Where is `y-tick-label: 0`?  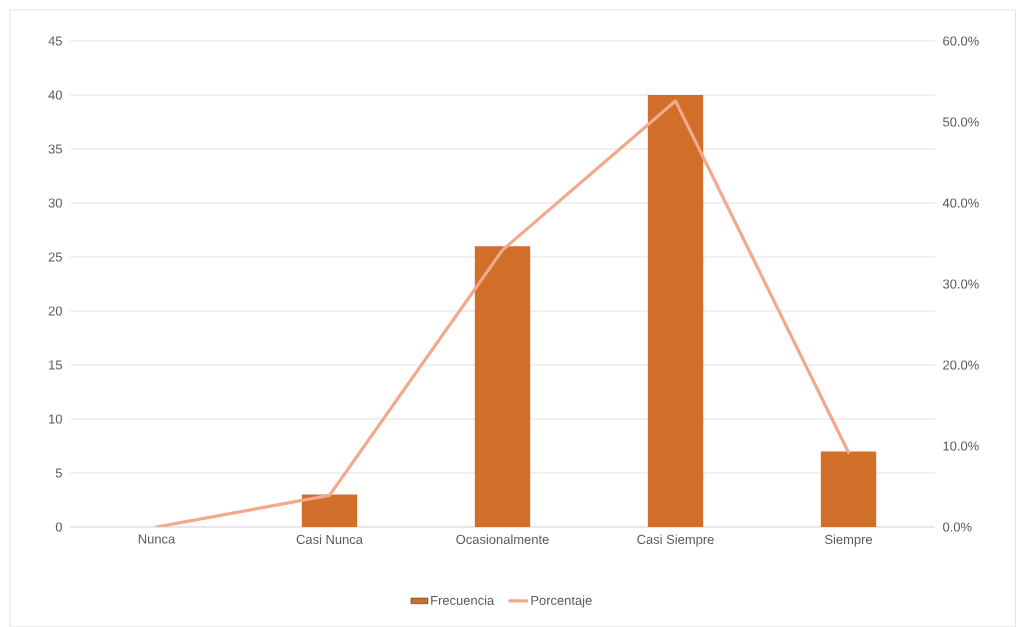 y-tick-label: 0 is located at coordinates (58, 527).